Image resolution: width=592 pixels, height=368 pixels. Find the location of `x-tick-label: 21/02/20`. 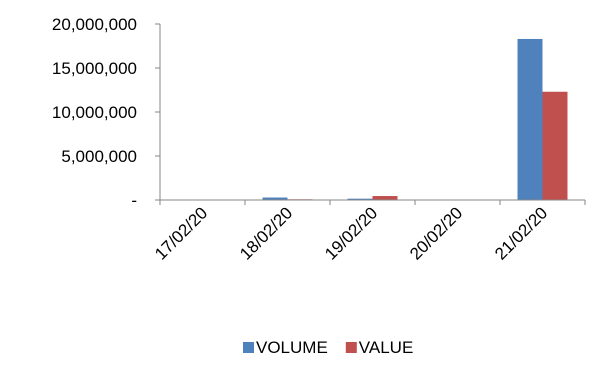

x-tick-label: 21/02/20 is located at coordinates (521, 233).